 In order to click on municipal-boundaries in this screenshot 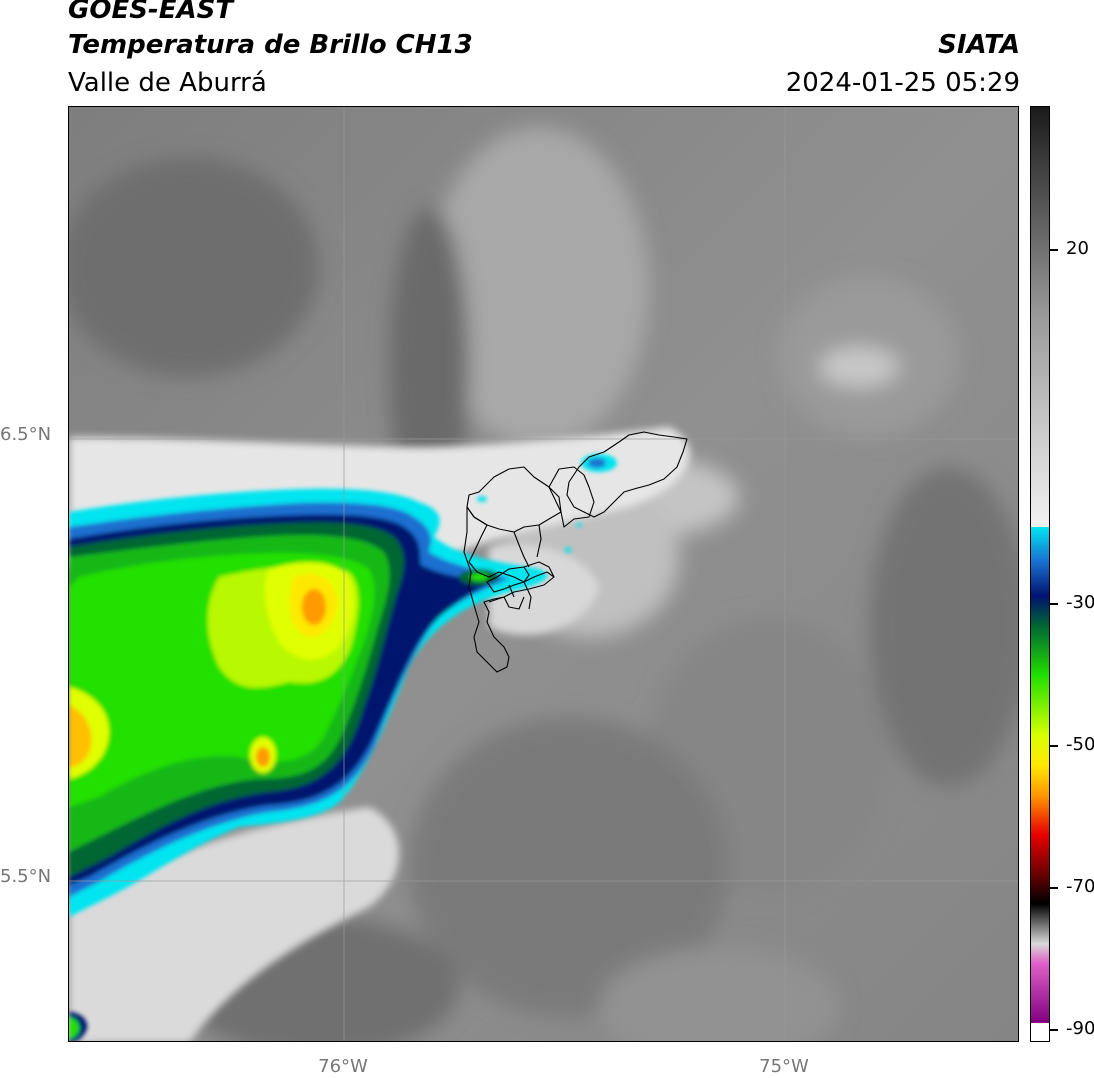, I will do `click(575, 552)`.